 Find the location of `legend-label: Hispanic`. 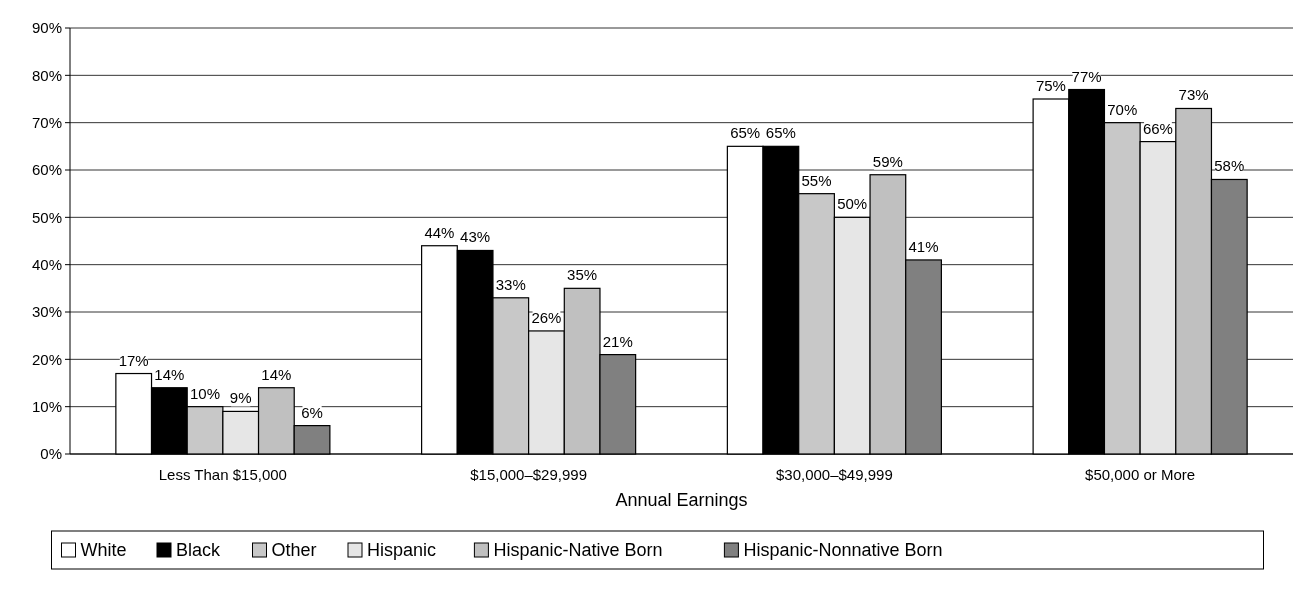

legend-label: Hispanic is located at coordinates (402, 550).